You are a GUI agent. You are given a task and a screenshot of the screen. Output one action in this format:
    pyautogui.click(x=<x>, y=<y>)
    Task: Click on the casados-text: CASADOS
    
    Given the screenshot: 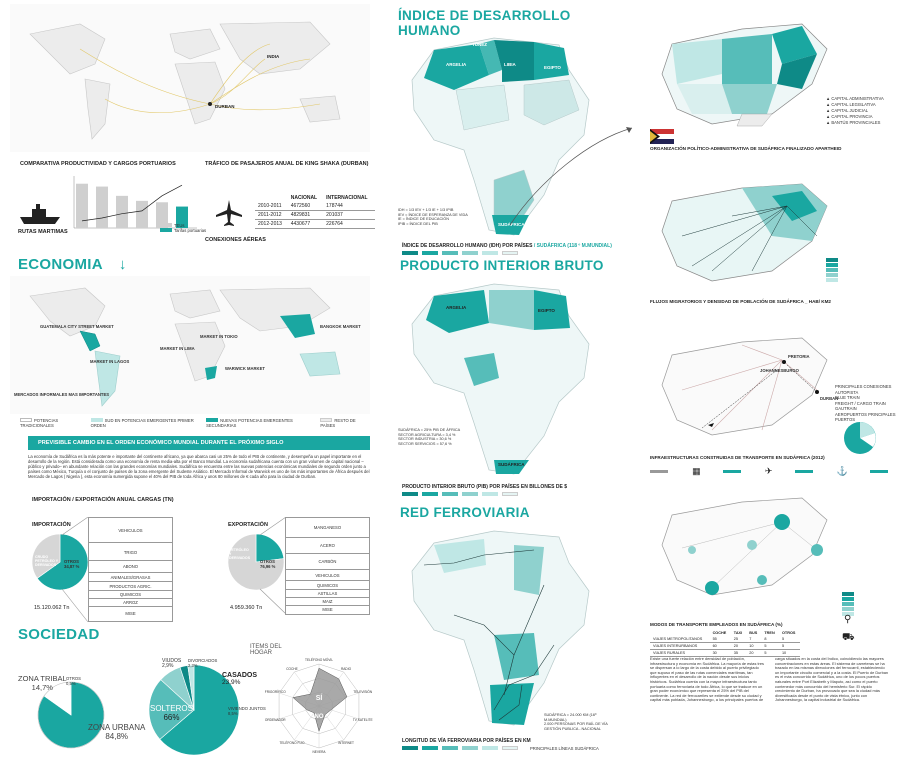 What is the action you would take?
    pyautogui.click(x=240, y=675)
    